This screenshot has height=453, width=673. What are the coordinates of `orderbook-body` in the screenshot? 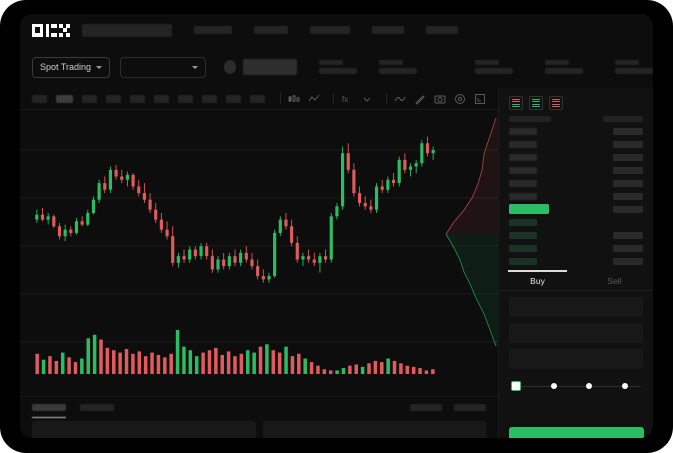 It's located at (576, 190).